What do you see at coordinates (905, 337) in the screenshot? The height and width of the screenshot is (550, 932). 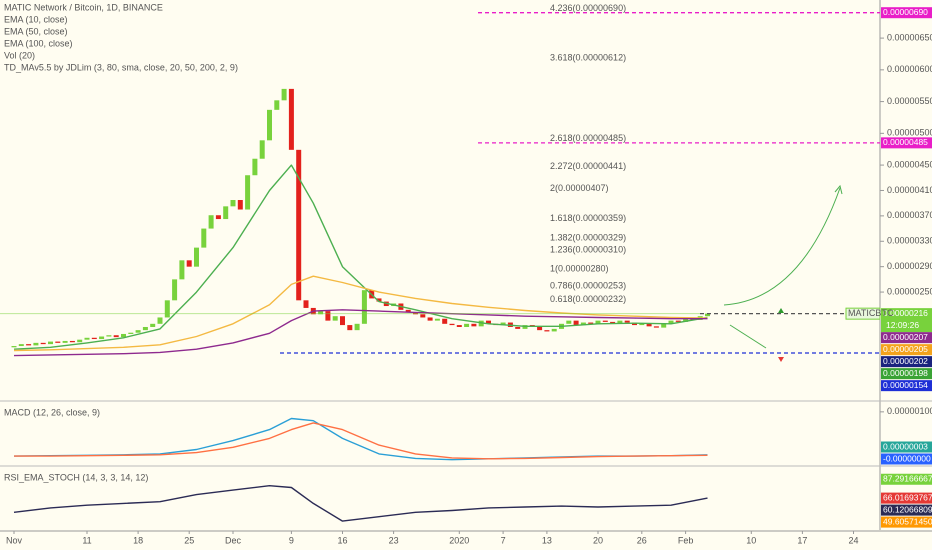 I see `price-badge-label: 0.00000207` at bounding box center [905, 337].